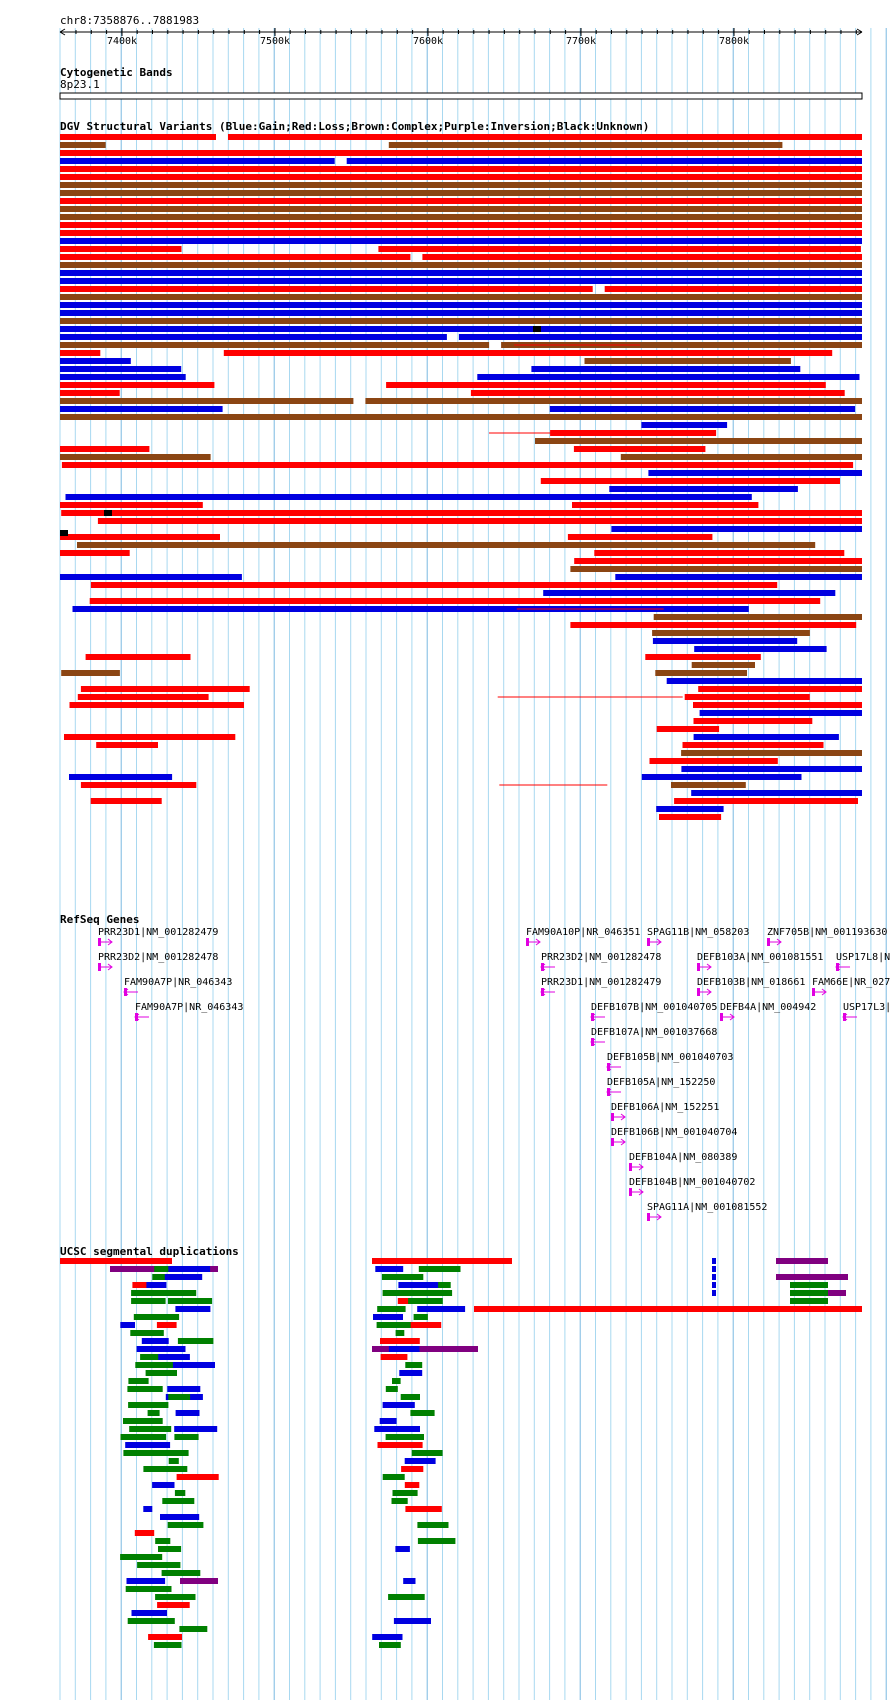  I want to click on gene-label: FAM66E|NR_027, so click(851, 982).